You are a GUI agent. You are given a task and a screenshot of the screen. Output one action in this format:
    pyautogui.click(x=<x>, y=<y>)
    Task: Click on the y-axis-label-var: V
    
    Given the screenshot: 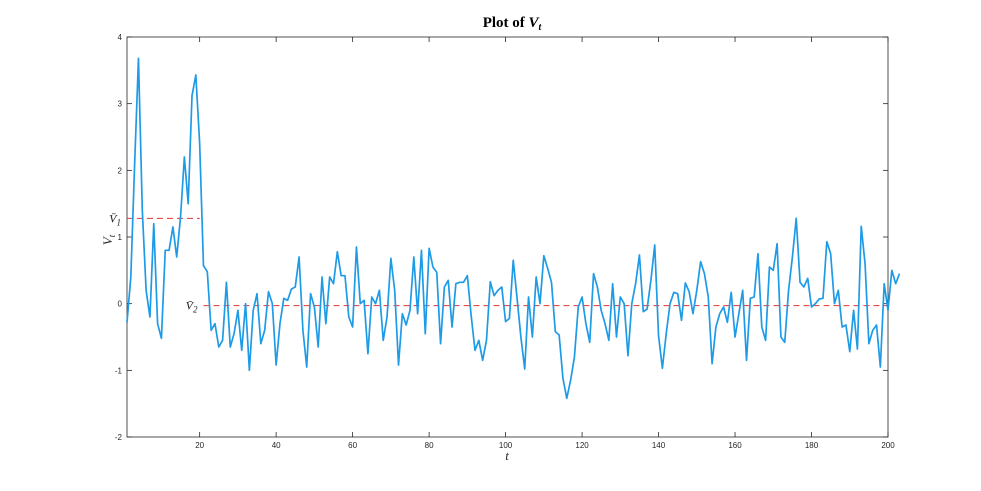 What is the action you would take?
    pyautogui.click(x=107, y=240)
    